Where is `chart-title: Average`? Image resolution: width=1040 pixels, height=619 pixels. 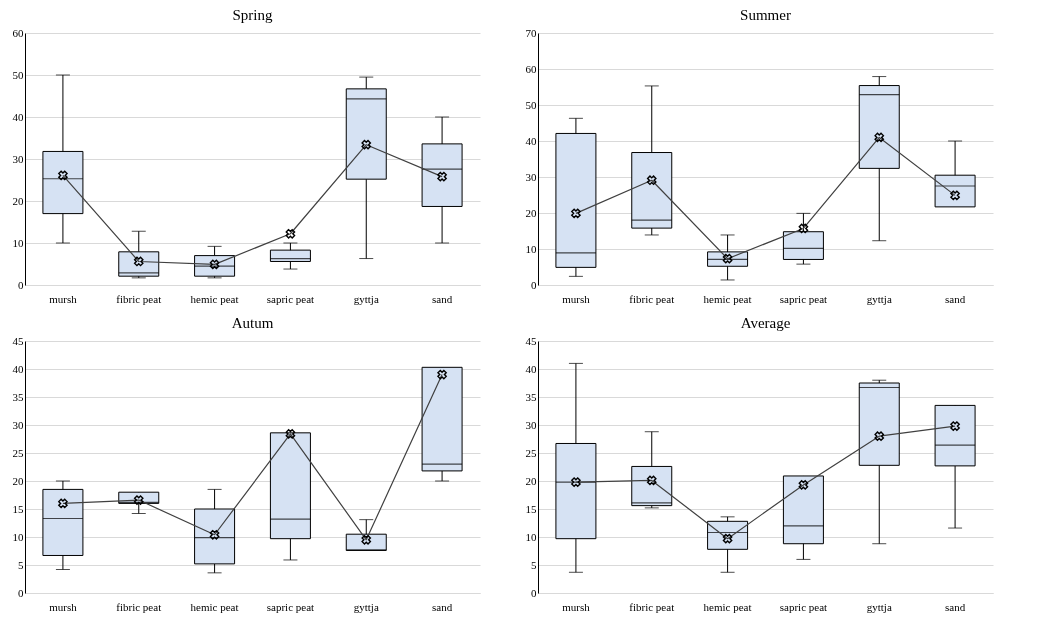
chart-title: Average is located at coordinates (765, 323).